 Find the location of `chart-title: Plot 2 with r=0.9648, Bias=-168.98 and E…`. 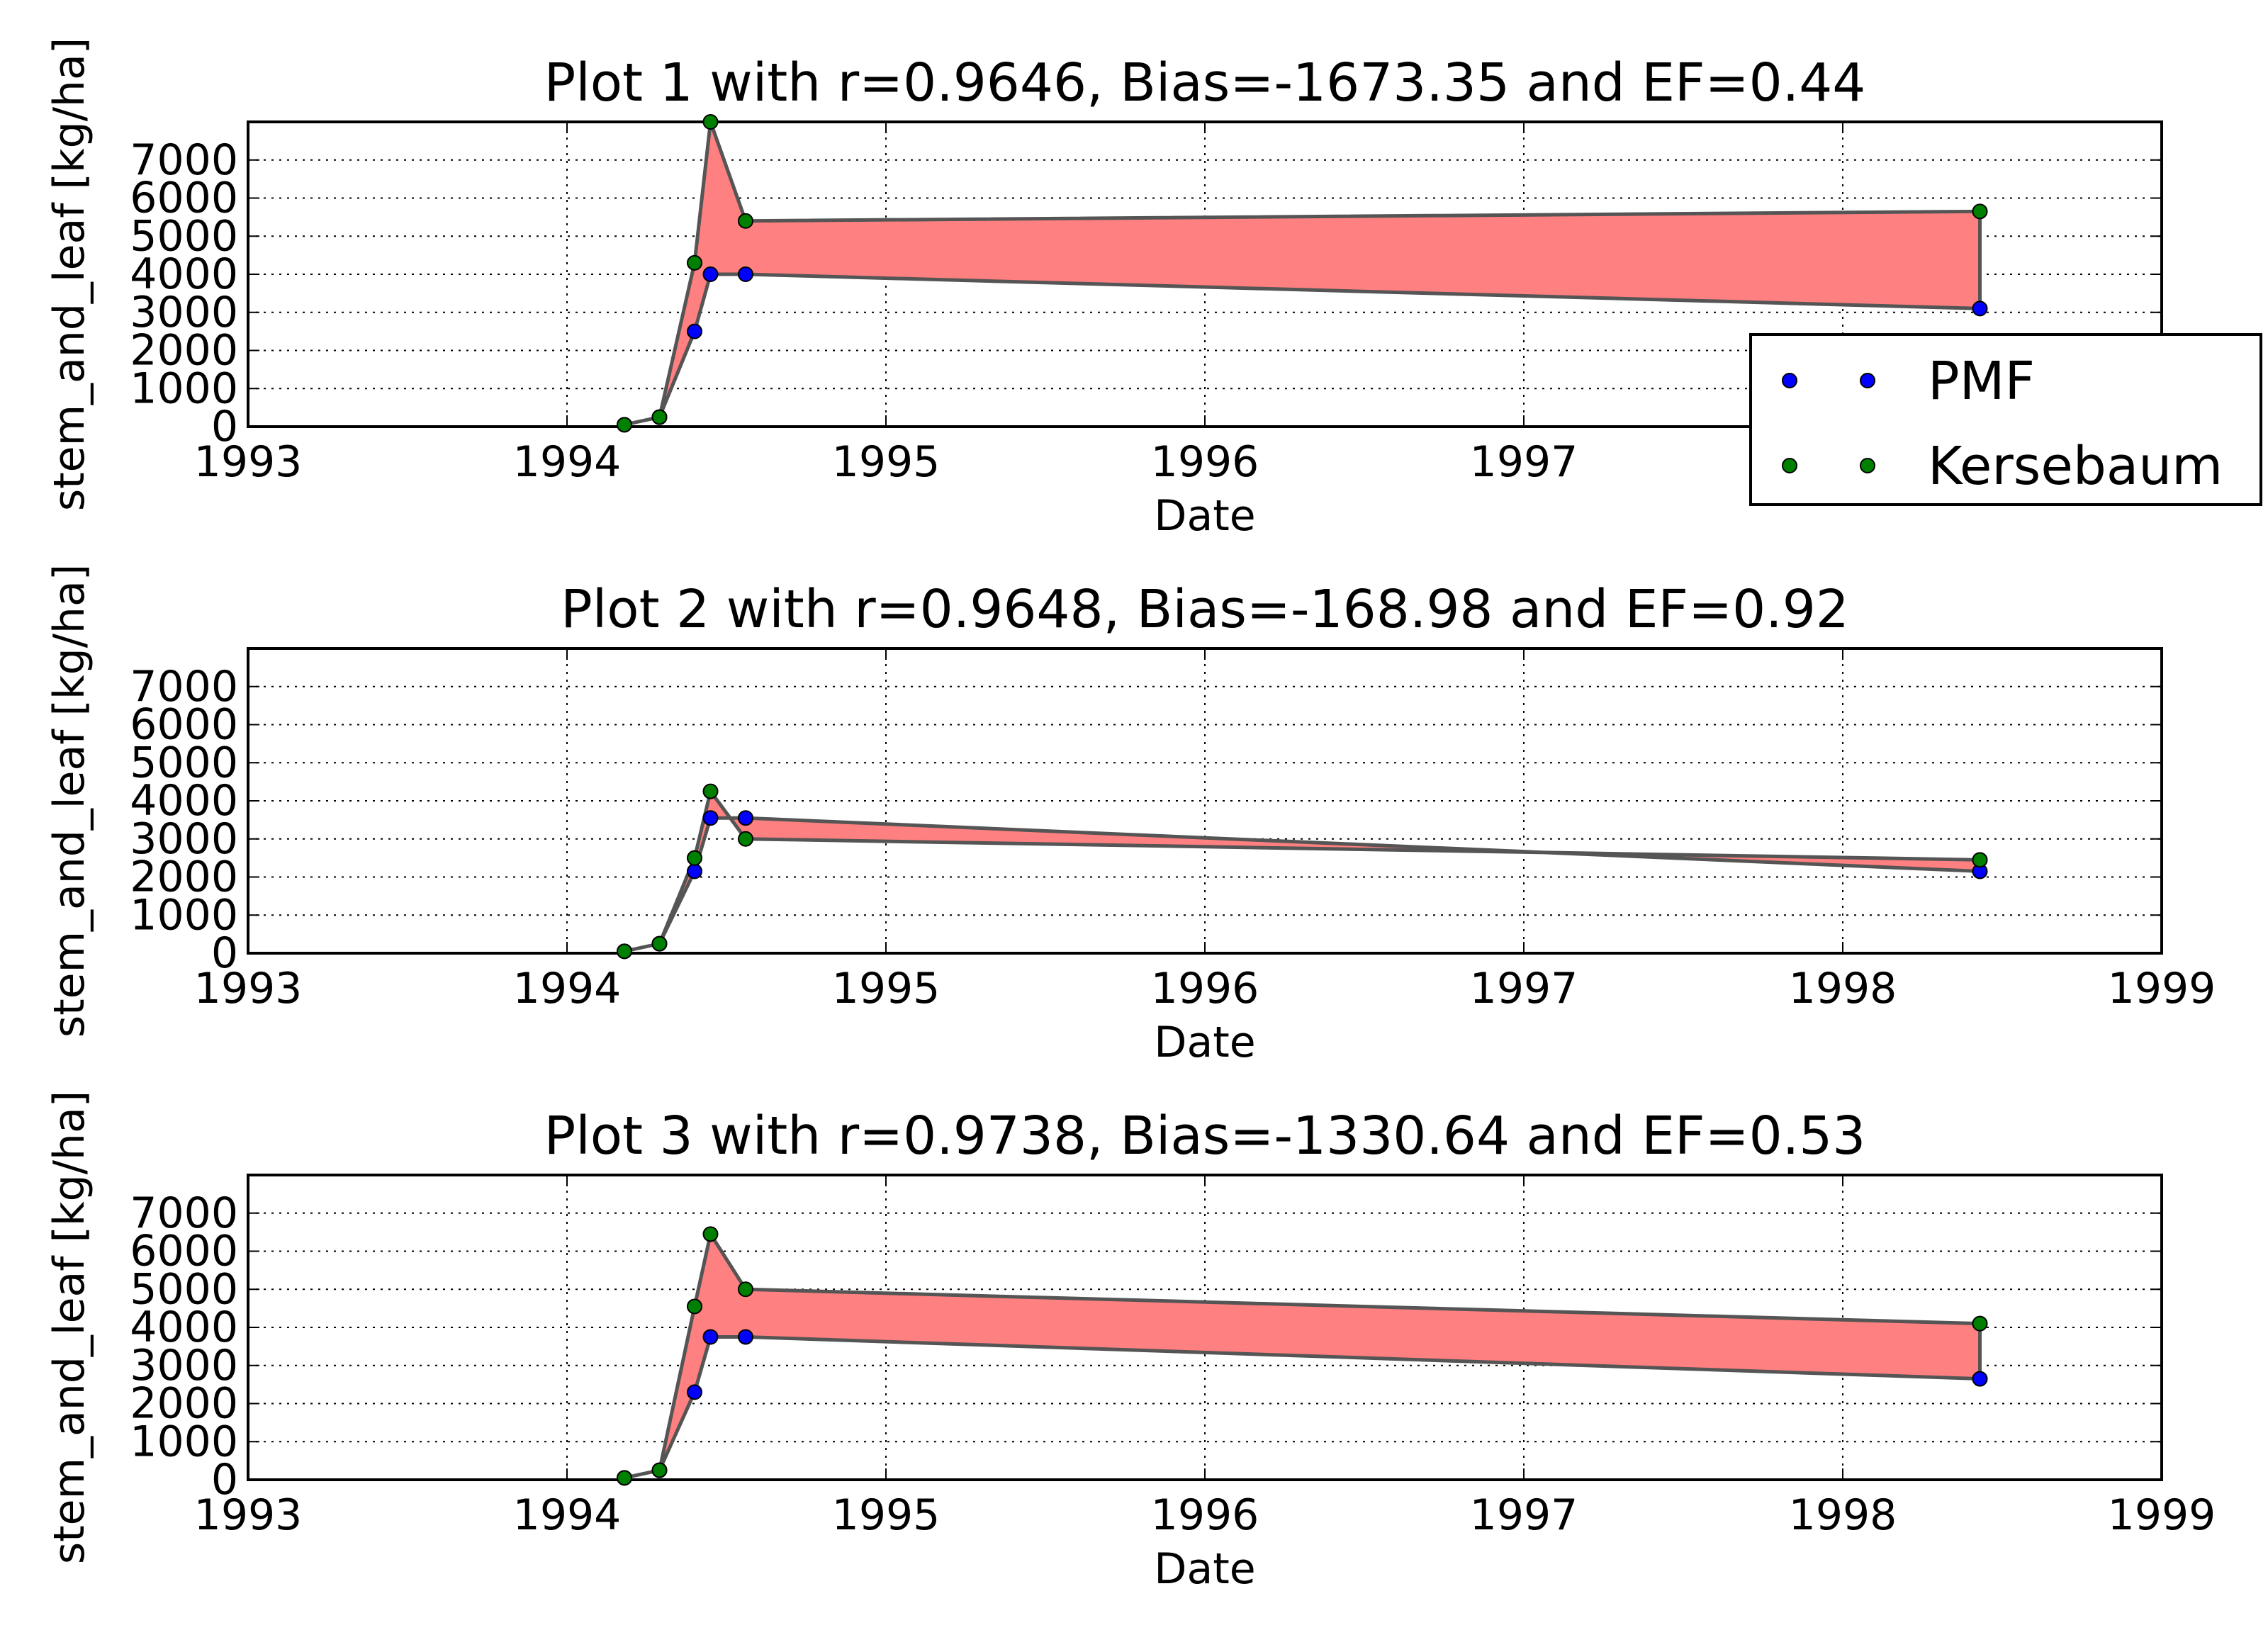

chart-title: Plot 2 with r=0.9648, Bias=-168.98 and E… is located at coordinates (1205, 610).